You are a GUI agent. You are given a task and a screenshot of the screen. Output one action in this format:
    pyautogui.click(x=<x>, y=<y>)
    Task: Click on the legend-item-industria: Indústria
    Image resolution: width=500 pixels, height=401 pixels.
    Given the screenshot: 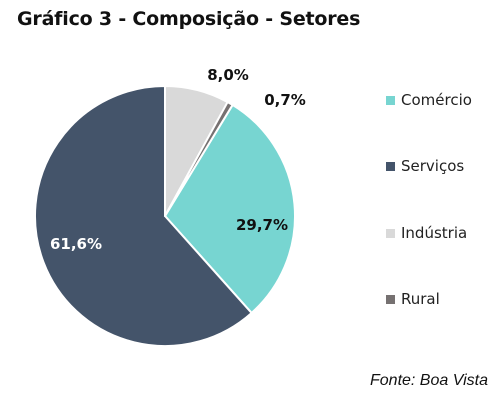 What is the action you would take?
    pyautogui.click(x=426, y=233)
    